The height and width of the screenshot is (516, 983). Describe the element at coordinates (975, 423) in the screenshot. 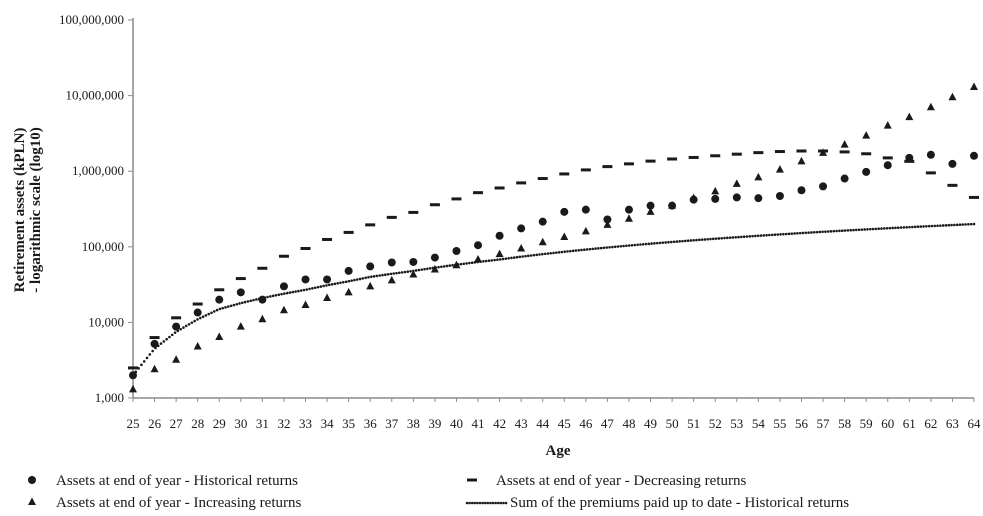

I see `x-tick-label: 64` at that location.